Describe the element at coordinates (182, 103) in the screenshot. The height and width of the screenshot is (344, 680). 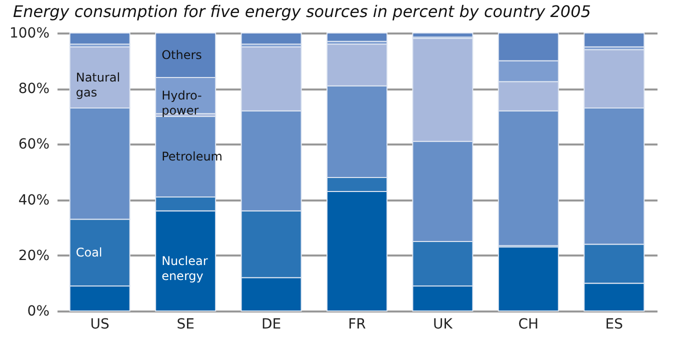
I see `series-label: Hydro-power` at that location.